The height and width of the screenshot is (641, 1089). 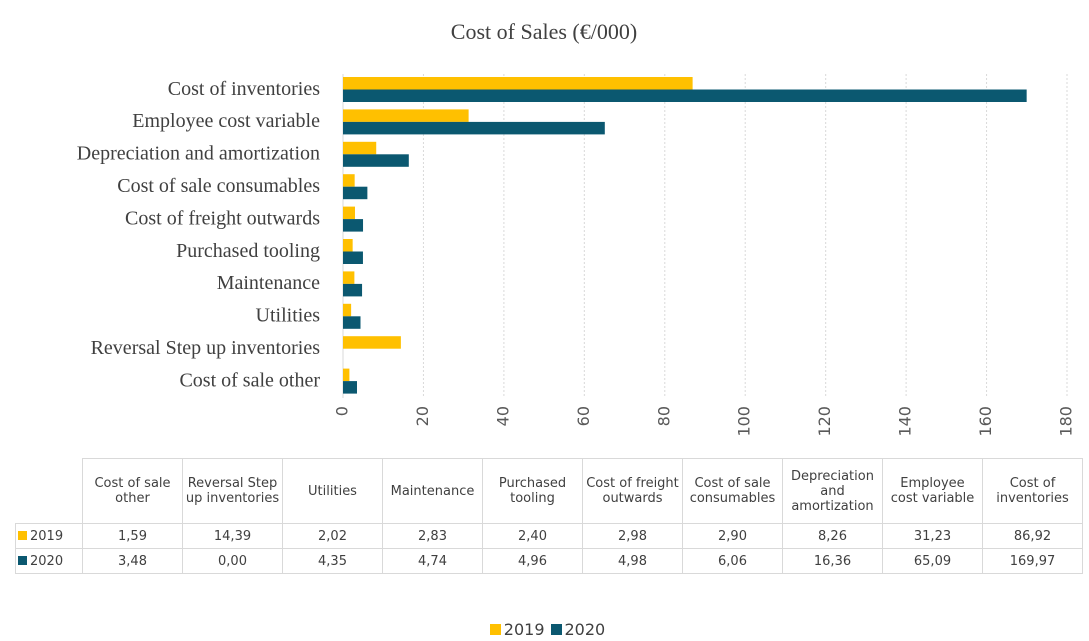 What do you see at coordinates (249, 380) in the screenshot?
I see `y-tick-label: Cost of sale other` at bounding box center [249, 380].